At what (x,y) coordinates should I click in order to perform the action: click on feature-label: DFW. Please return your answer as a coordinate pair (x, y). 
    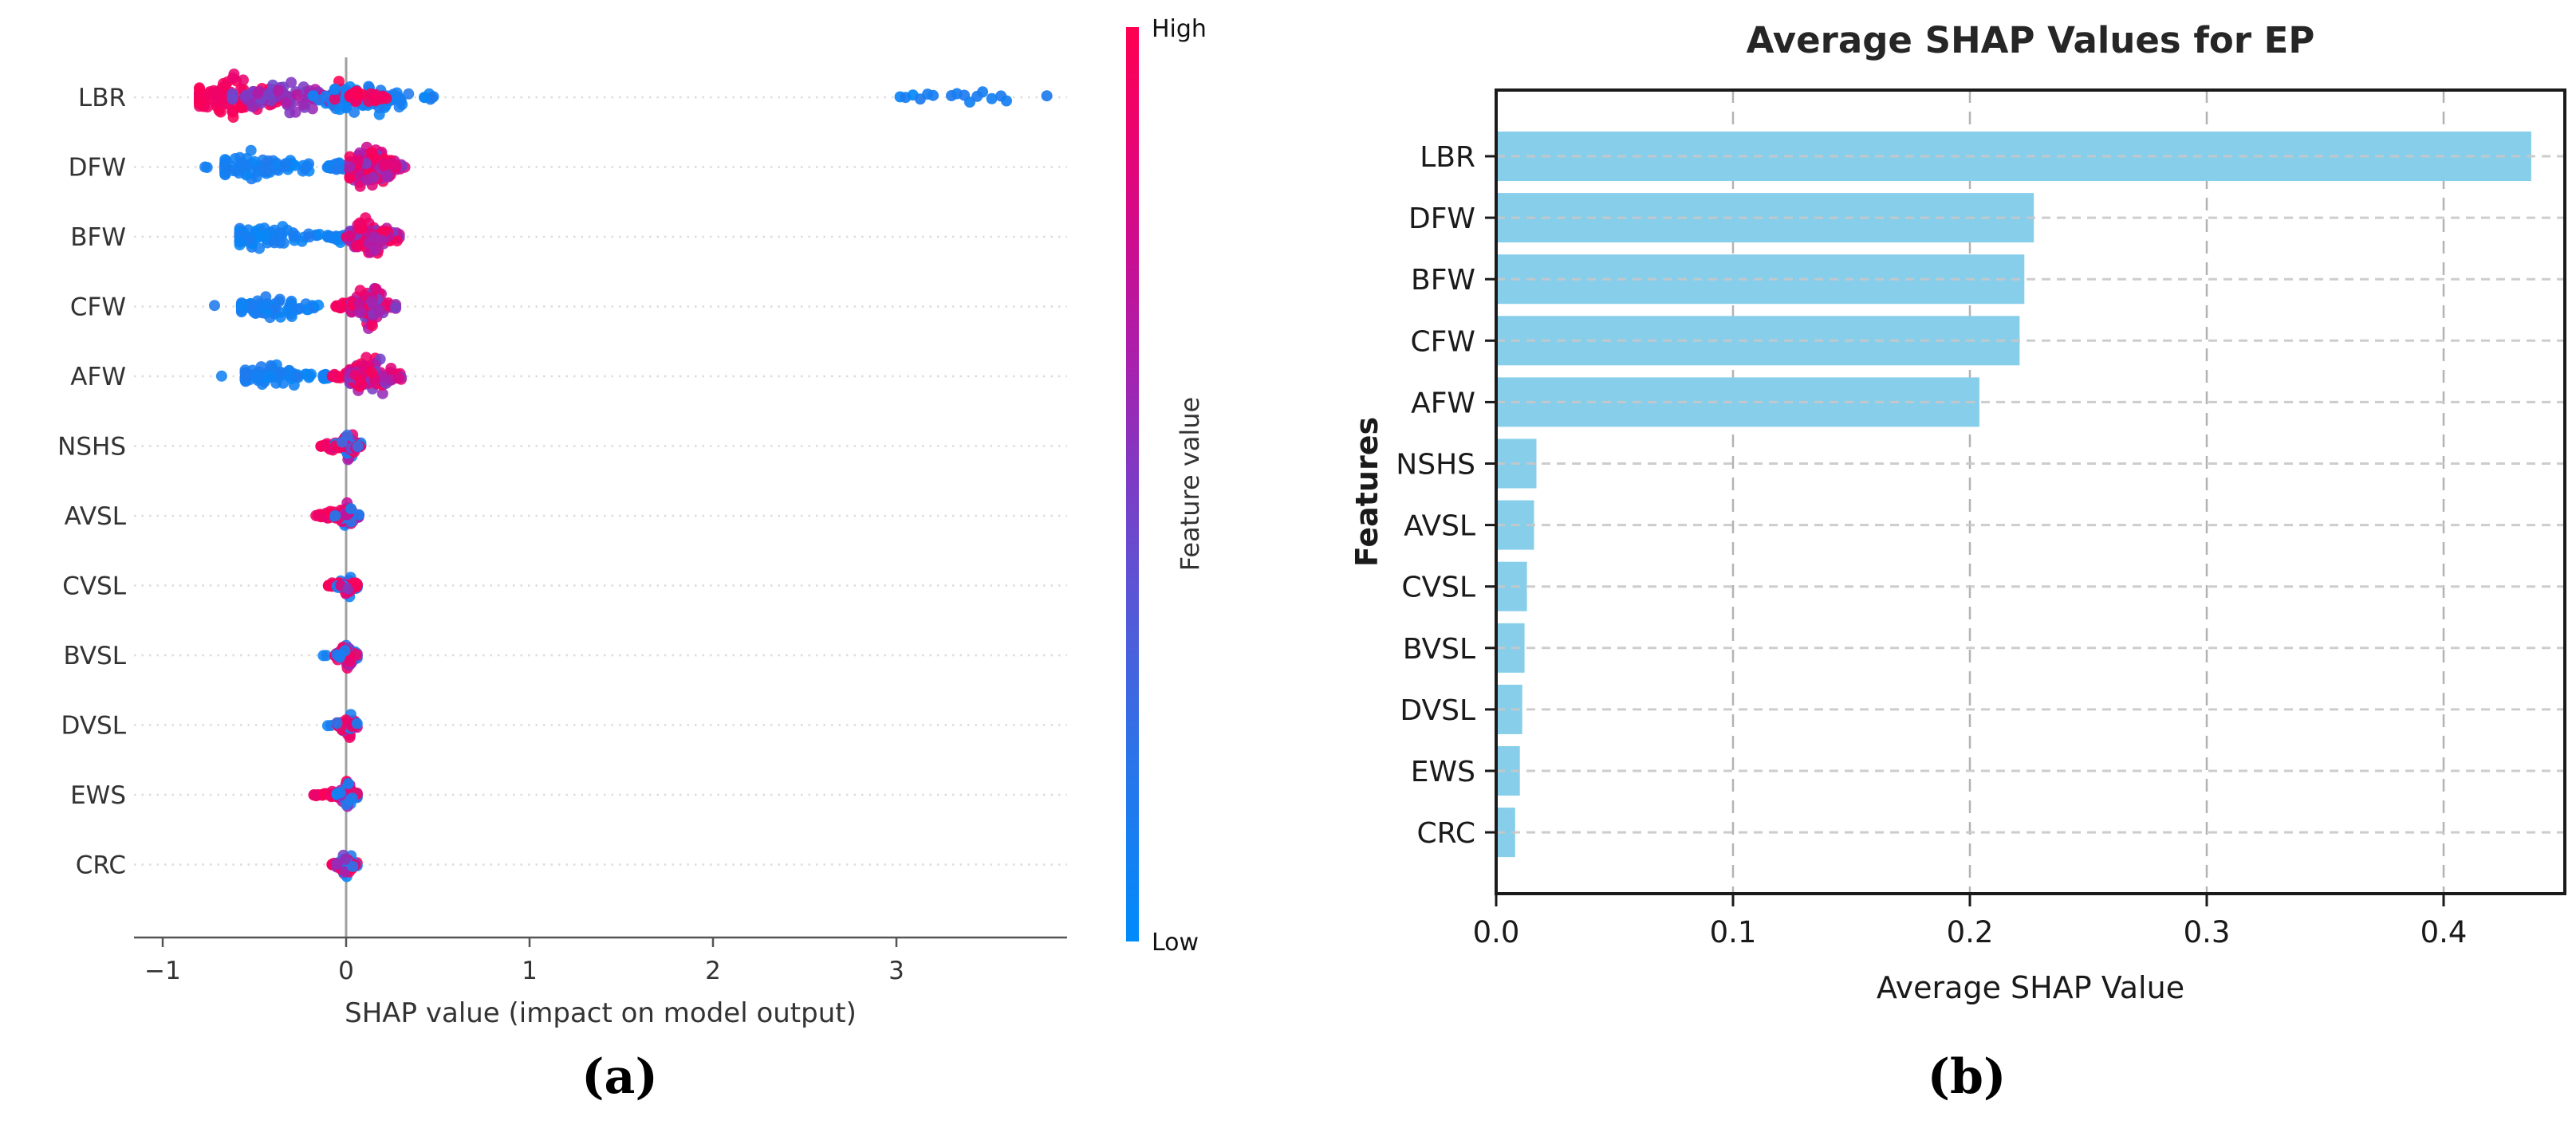
    Looking at the image, I should click on (97, 168).